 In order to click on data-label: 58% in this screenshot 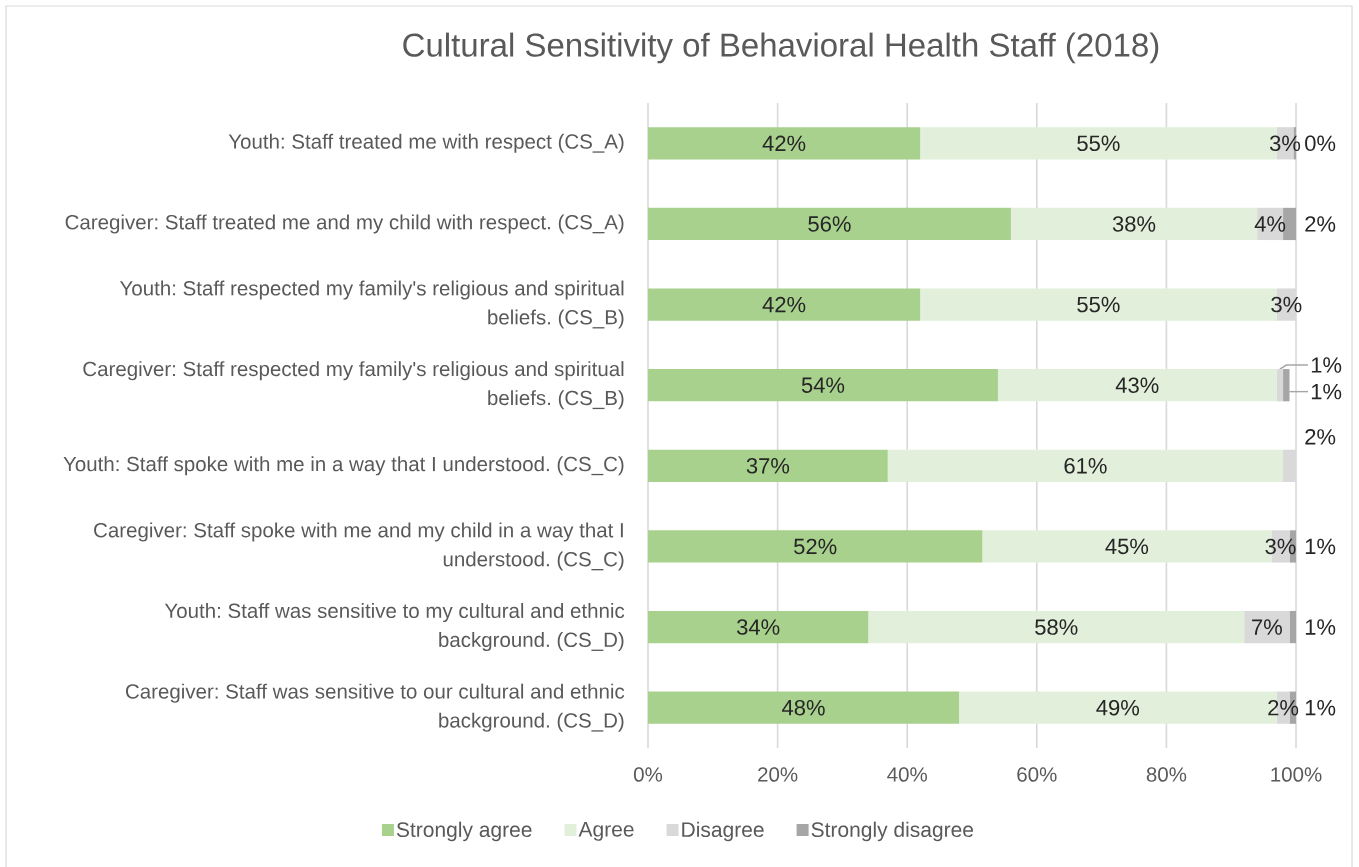, I will do `click(1056, 627)`.